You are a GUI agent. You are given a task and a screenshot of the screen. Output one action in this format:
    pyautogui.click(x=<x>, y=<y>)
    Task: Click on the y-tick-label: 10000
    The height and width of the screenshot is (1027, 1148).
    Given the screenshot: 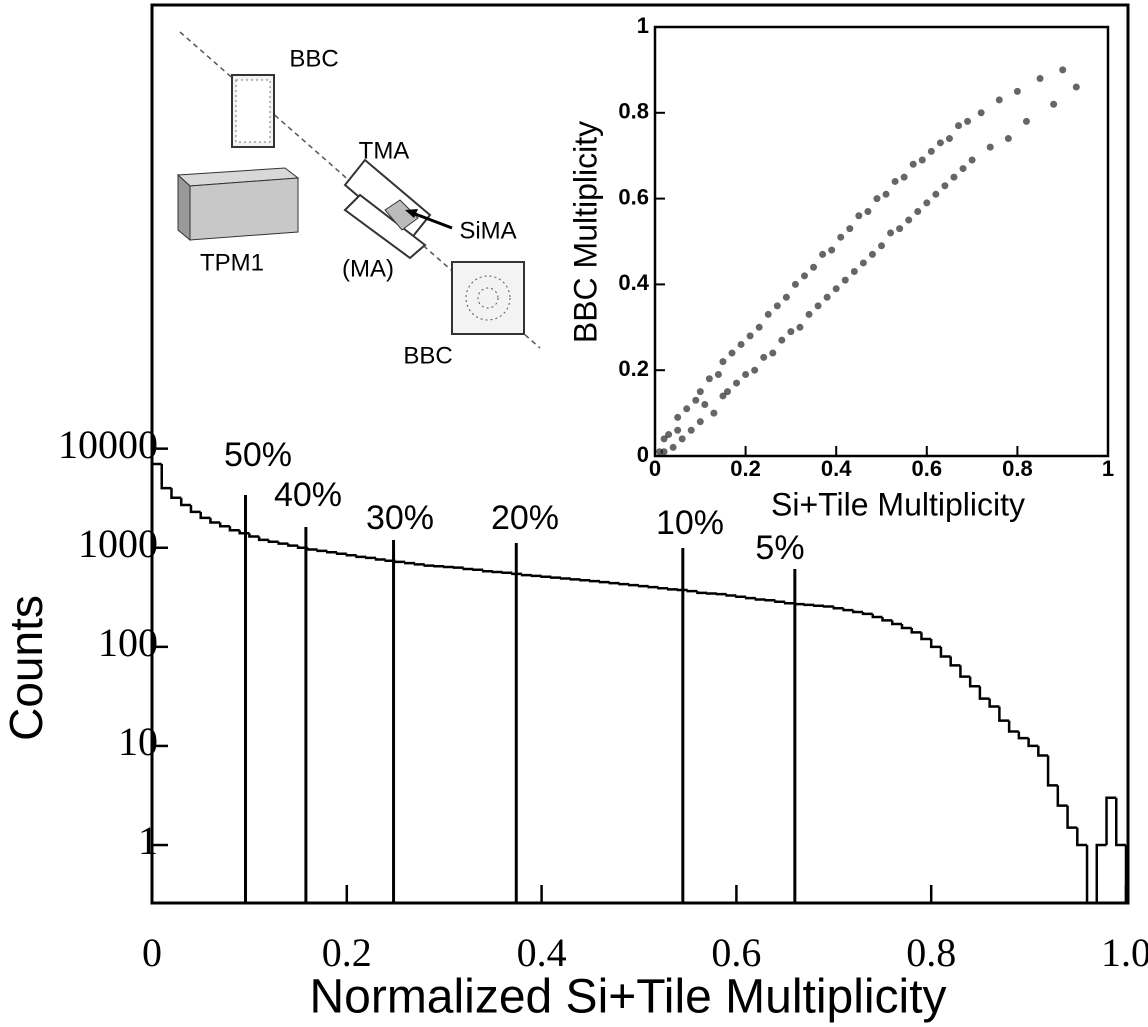 What is the action you would take?
    pyautogui.click(x=108, y=444)
    